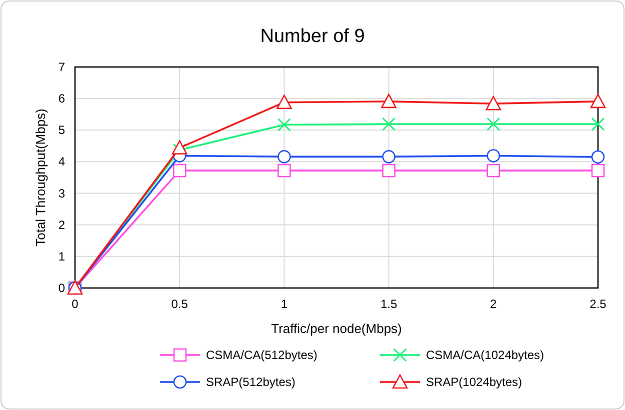 The height and width of the screenshot is (410, 625). I want to click on y-tick-label: 5, so click(62, 130).